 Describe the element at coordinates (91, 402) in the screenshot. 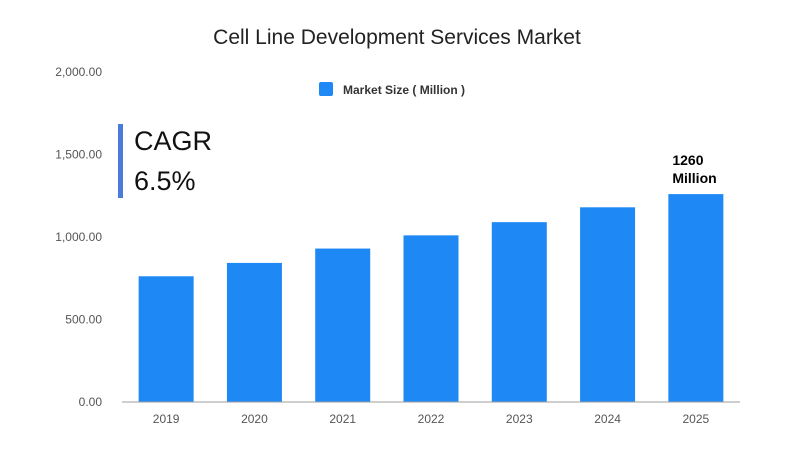

I see `y-tick-label: 0.00` at that location.